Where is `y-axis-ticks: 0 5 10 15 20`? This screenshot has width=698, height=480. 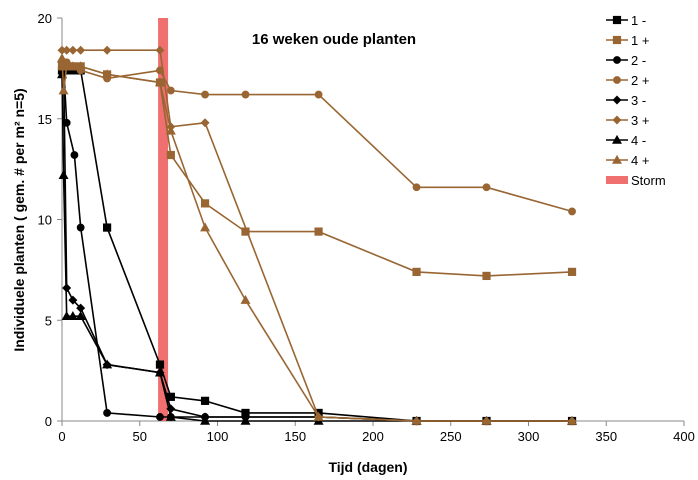 y-axis-ticks: 0 5 10 15 20 is located at coordinates (50, 220).